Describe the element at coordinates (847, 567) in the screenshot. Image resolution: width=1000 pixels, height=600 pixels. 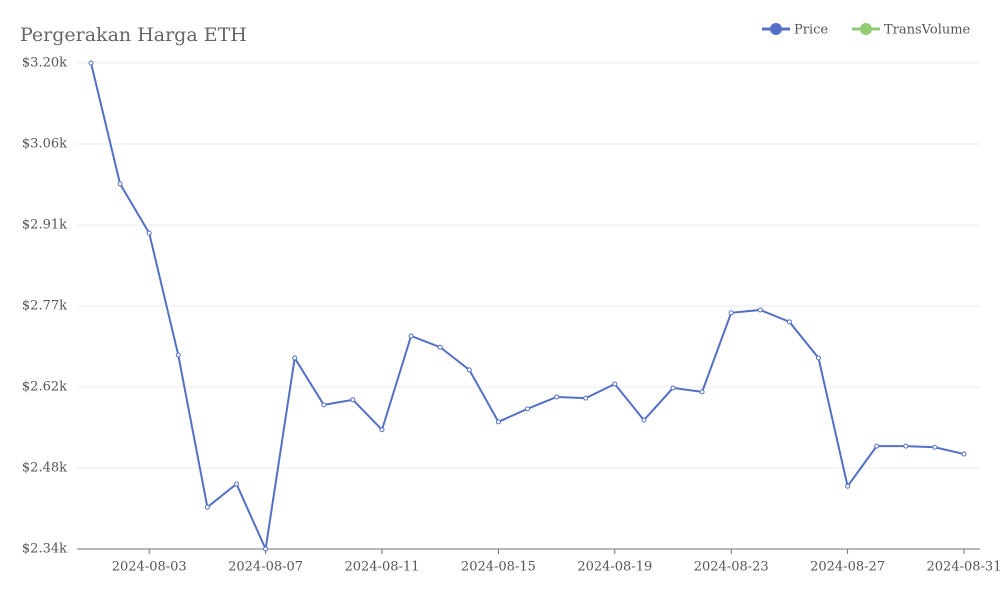
I see `x-tick-label: 2024-08-27` at that location.